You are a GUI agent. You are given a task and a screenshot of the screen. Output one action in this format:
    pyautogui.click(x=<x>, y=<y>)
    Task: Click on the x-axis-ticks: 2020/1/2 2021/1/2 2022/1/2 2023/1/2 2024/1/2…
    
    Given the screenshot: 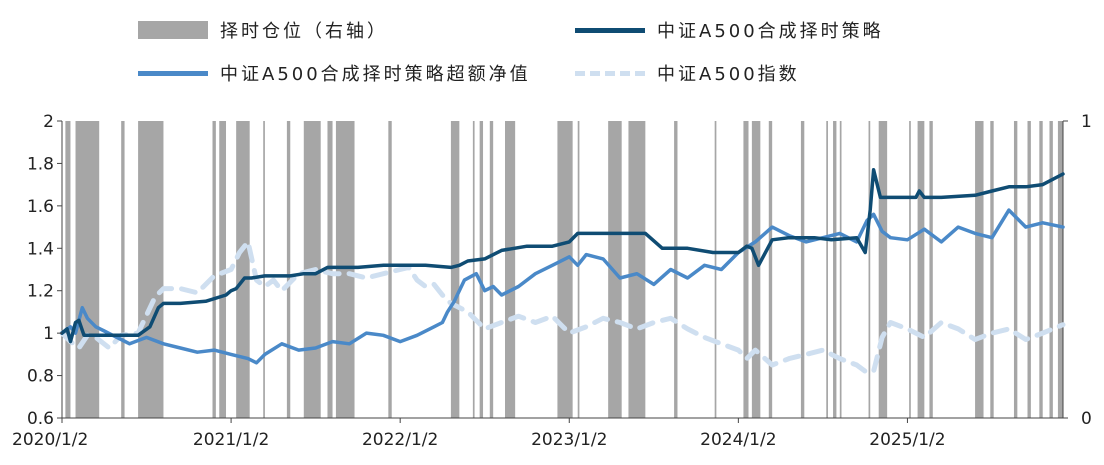 What is the action you would take?
    pyautogui.click(x=479, y=434)
    